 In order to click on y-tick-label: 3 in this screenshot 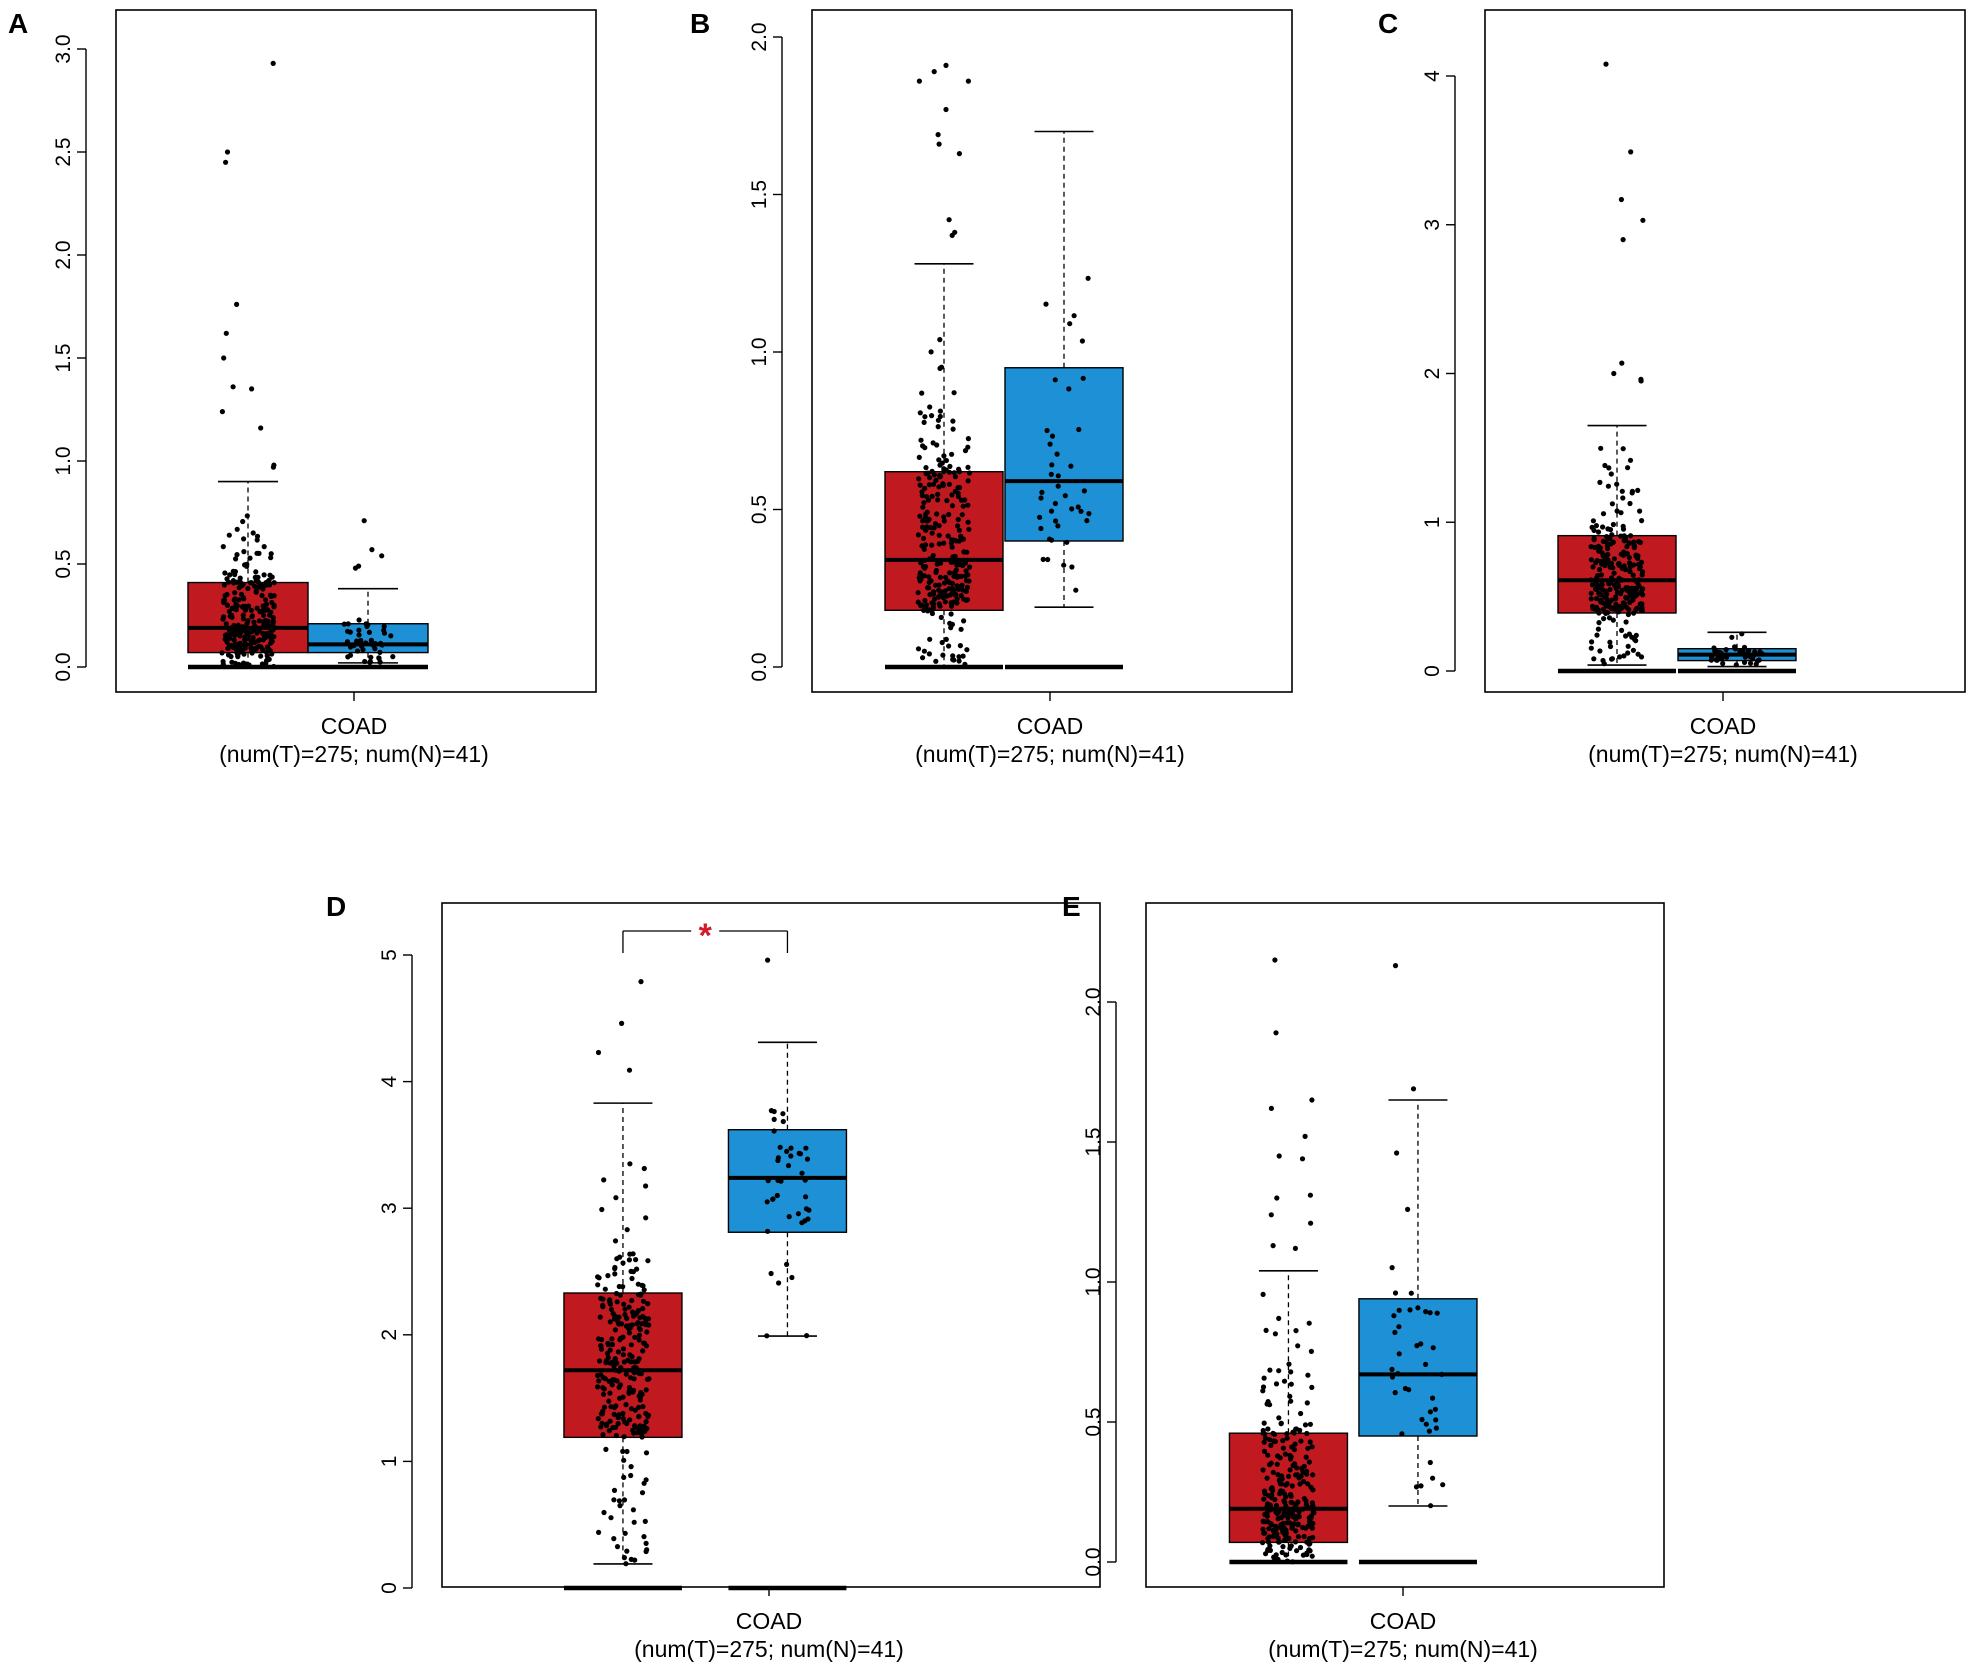, I will do `click(389, 1208)`.